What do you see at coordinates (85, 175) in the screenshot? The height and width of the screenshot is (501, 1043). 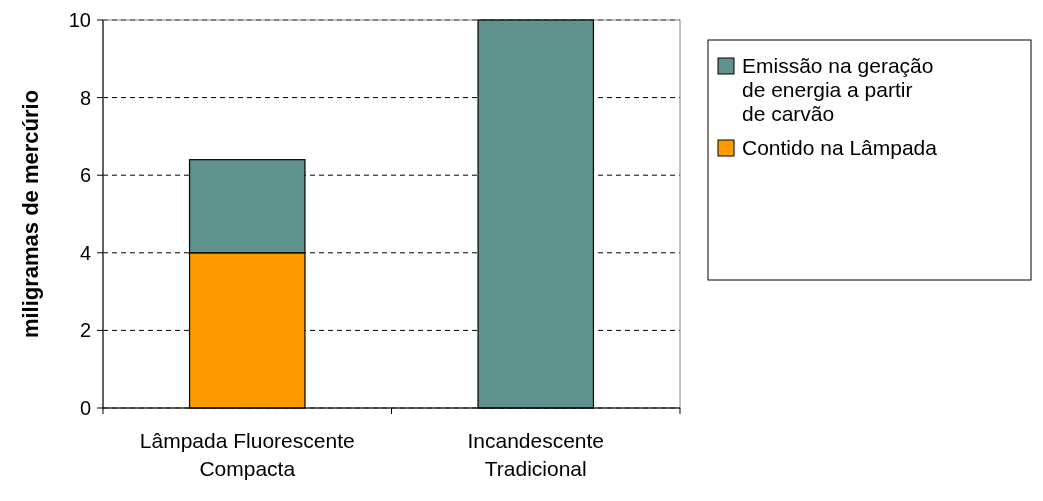 I see `y-tick-label: 6` at bounding box center [85, 175].